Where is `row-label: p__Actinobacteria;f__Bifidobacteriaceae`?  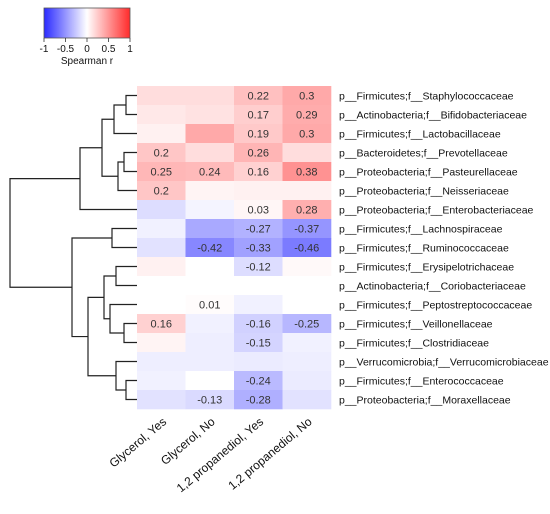
row-label: p__Actinobacteria;f__Bifidobacteriaceae is located at coordinates (433, 116).